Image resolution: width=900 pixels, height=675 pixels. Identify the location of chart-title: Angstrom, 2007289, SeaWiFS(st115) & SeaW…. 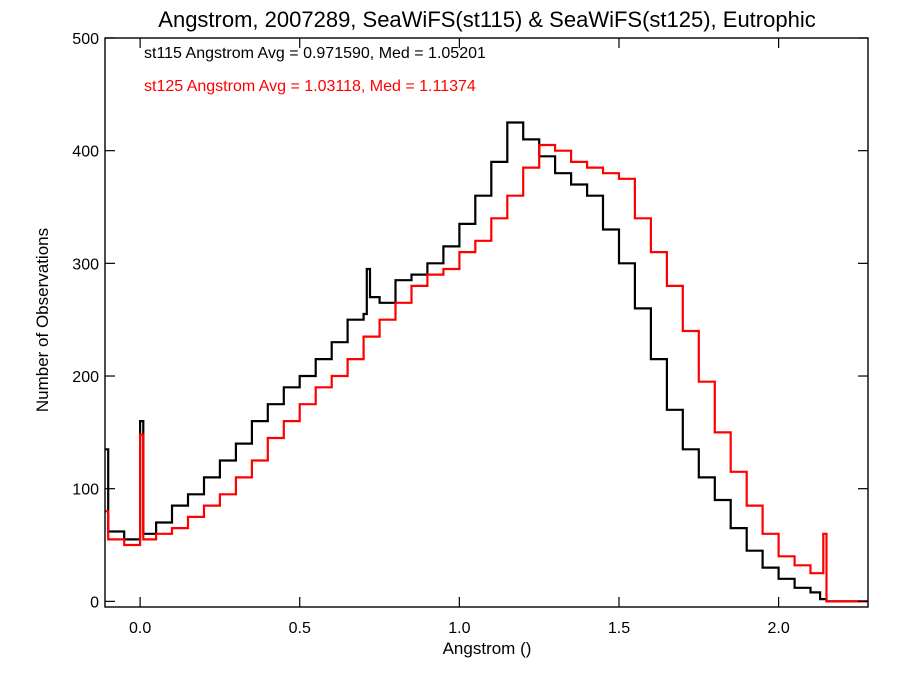
(486, 19).